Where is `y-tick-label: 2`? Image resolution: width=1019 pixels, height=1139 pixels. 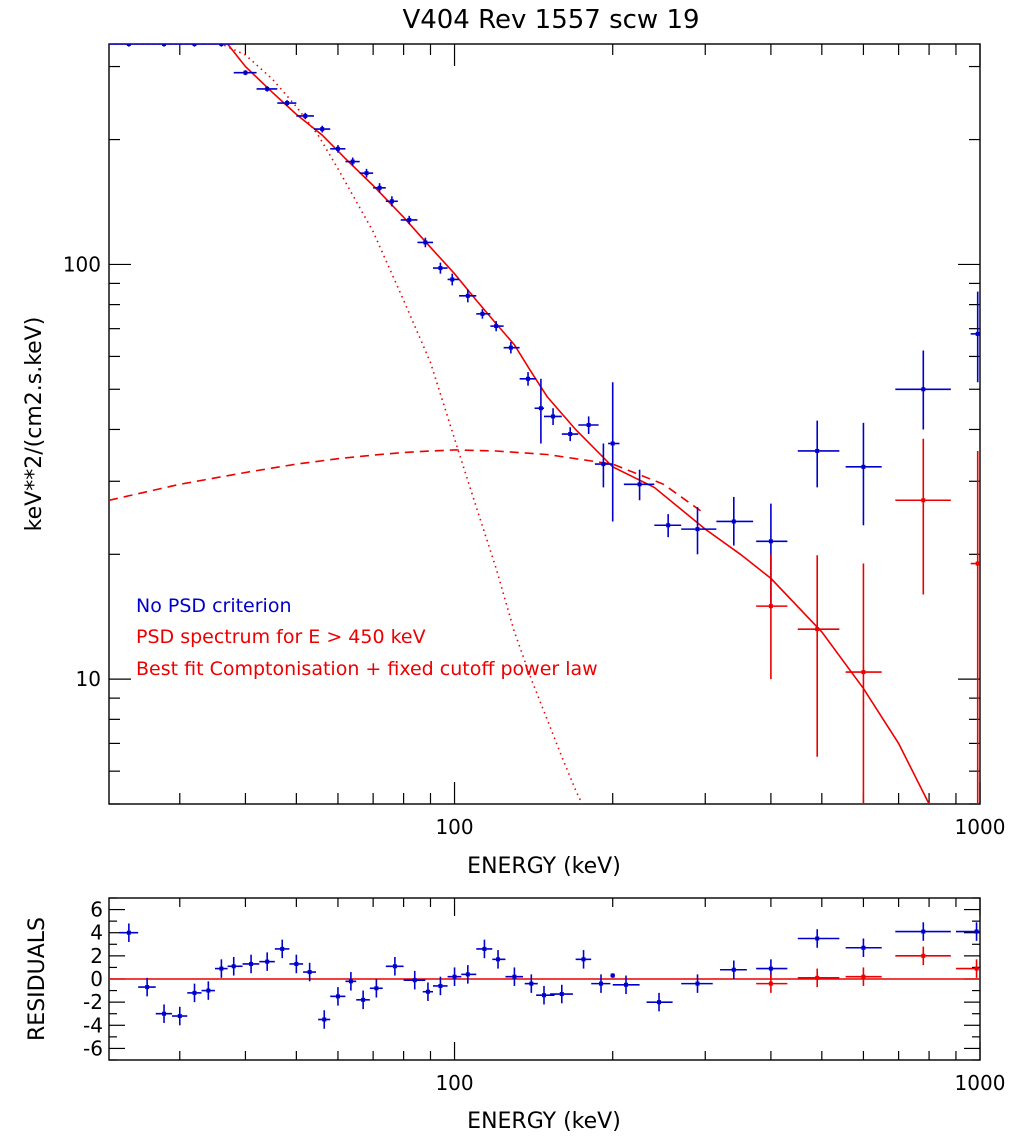 y-tick-label: 2 is located at coordinates (96, 956).